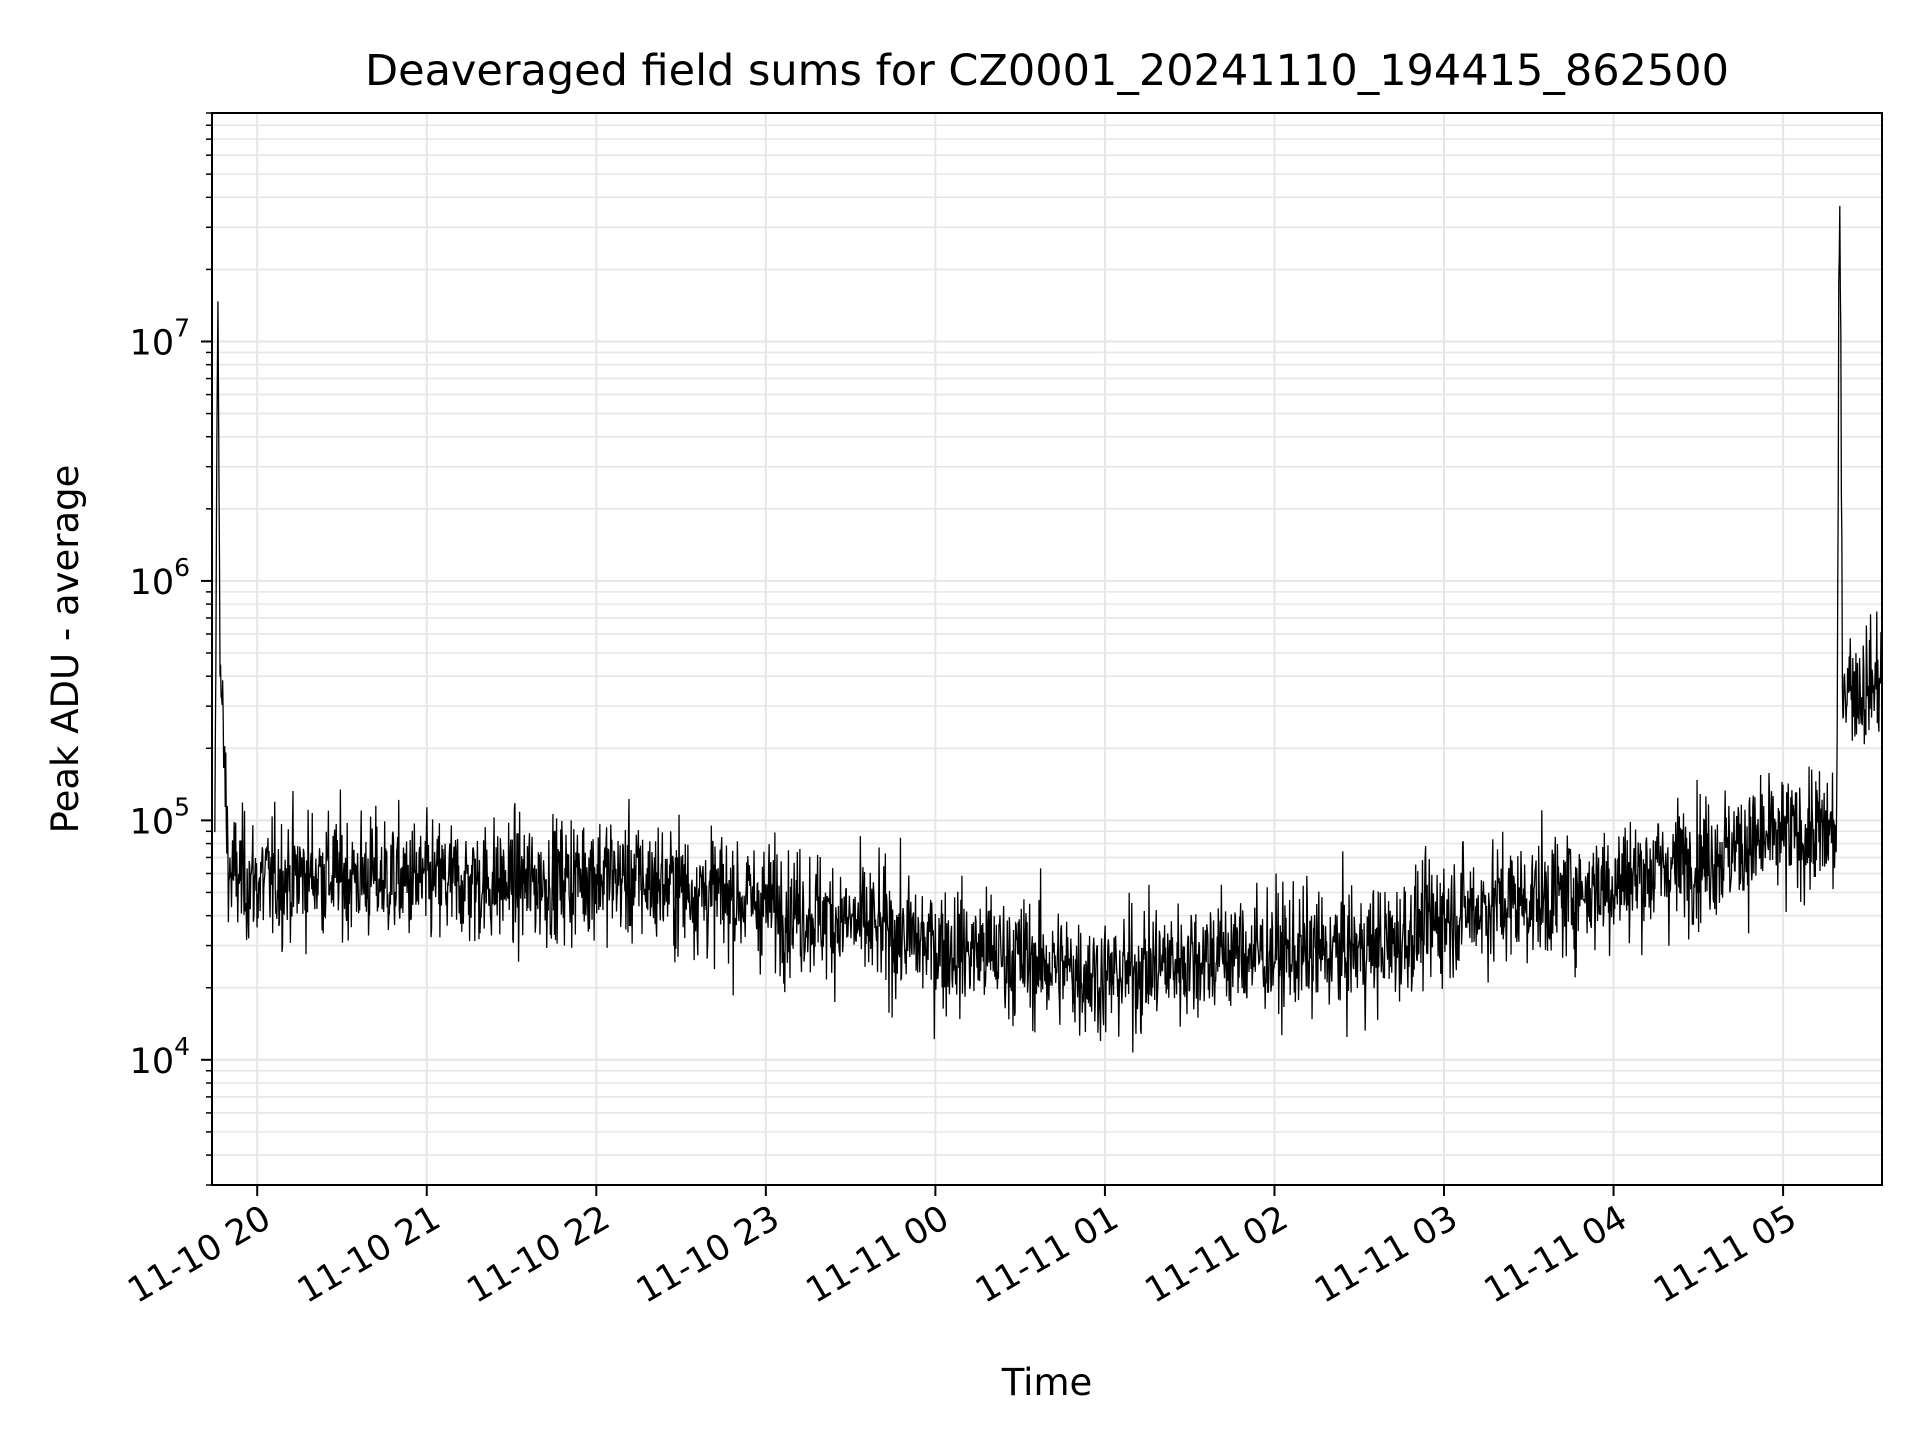 This screenshot has width=1920, height=1440. Describe the element at coordinates (171, 649) in the screenshot. I see `y-axis-ticks: 10⁴ 10⁵ 10⁶ 10⁷` at that location.